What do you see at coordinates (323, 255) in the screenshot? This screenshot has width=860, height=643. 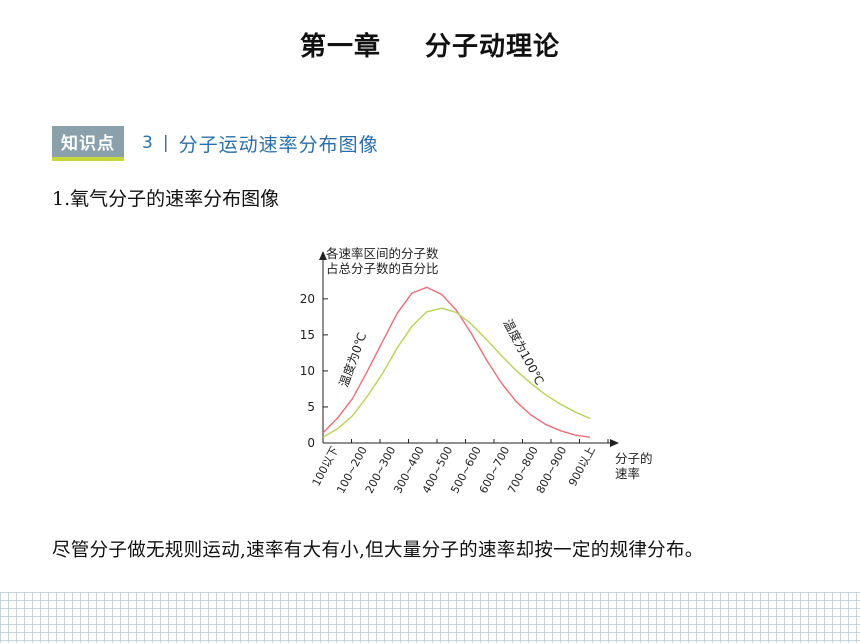 I see `y-axis-arrow` at bounding box center [323, 255].